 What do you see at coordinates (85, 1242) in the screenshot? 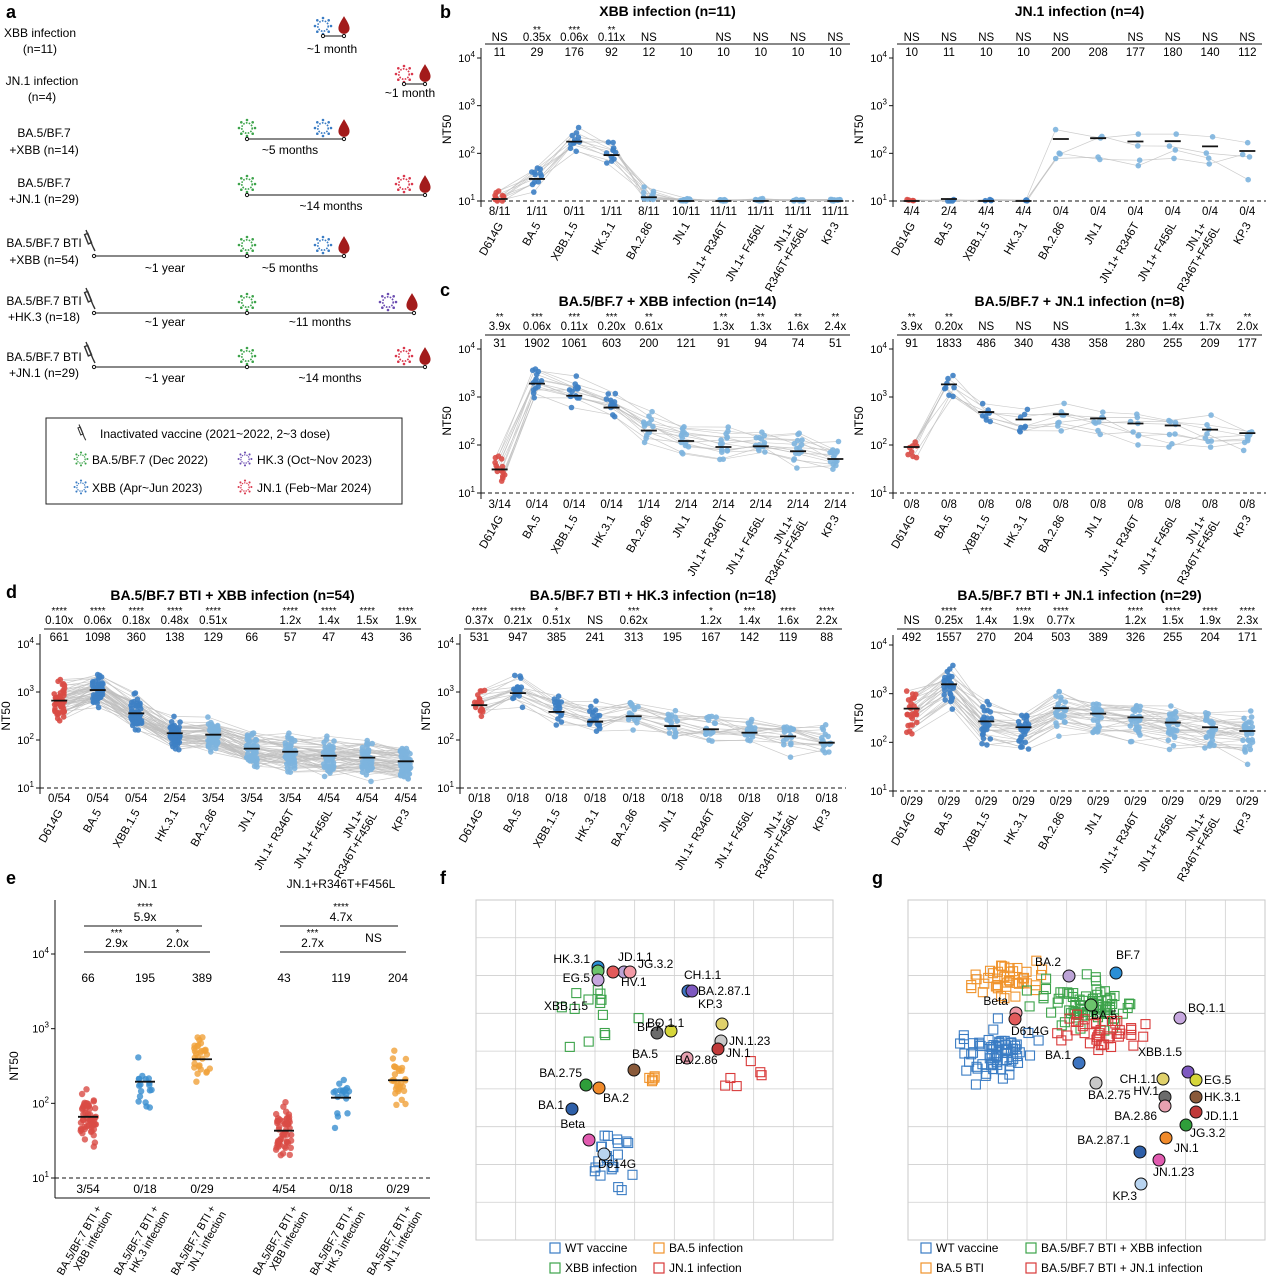
I see `x-tick-label: BA.5/BF.7 BTI +XBB infection` at bounding box center [85, 1242].